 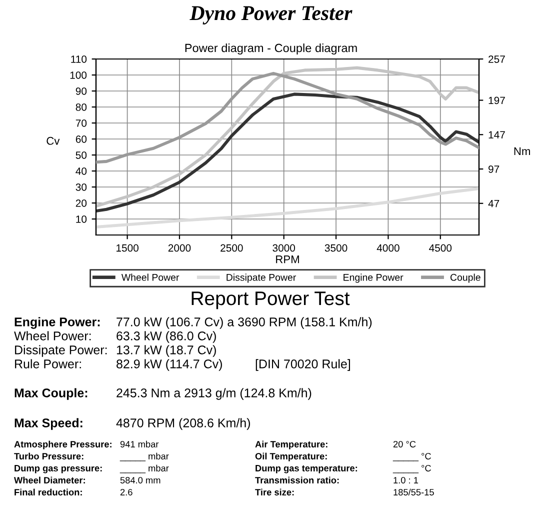 I want to click on text: Rule Power:, so click(x=48, y=363).